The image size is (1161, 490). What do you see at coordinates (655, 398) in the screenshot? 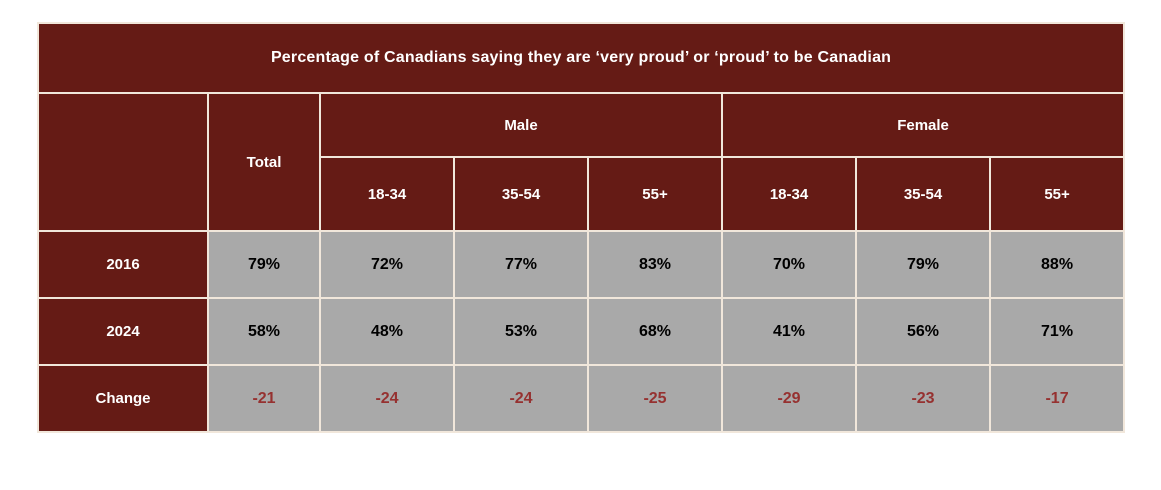
I see `value-change-male-55plus: -25` at bounding box center [655, 398].